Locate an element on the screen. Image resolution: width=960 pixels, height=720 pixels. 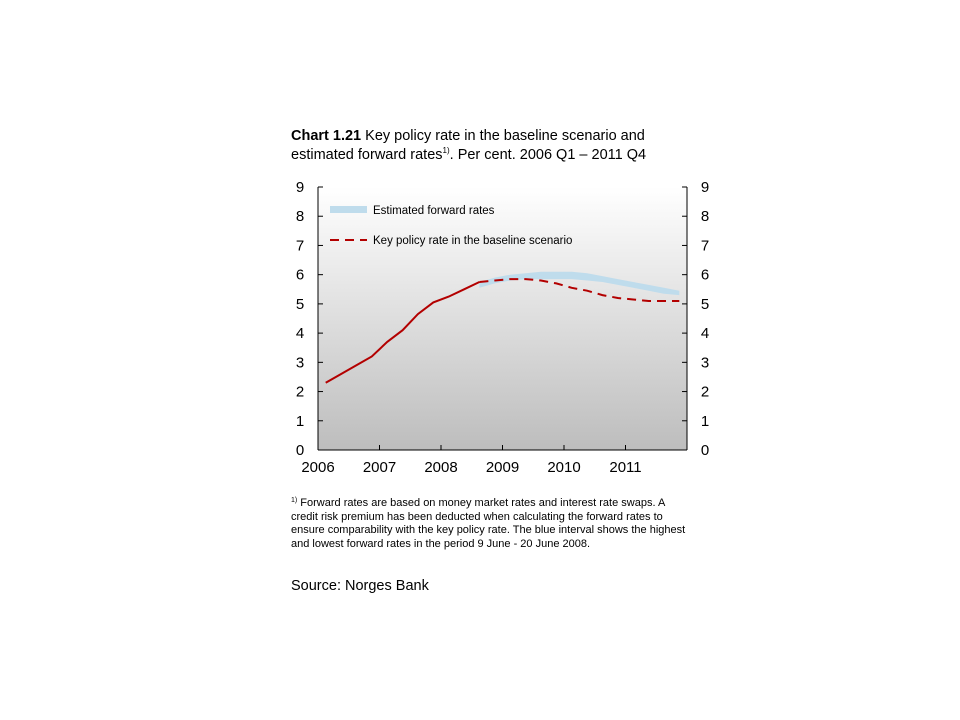
source-note: Source: Norges Bank is located at coordinates (360, 586).